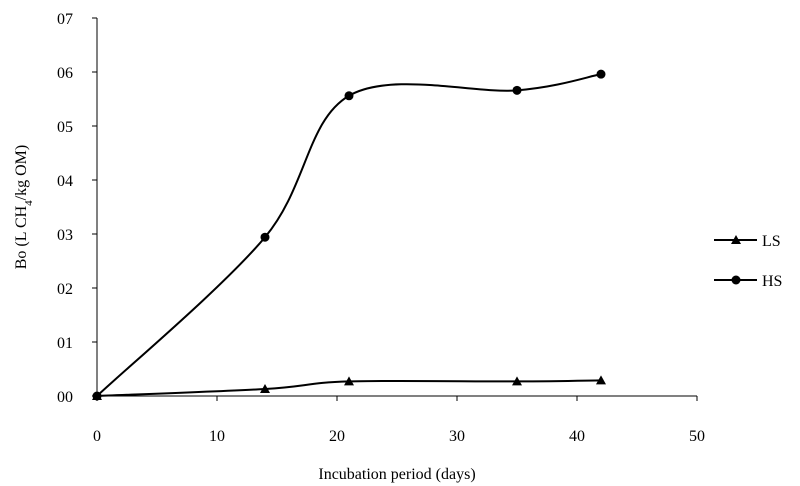 Image resolution: width=800 pixels, height=486 pixels. What do you see at coordinates (21, 173) in the screenshot?
I see `y-axis-title-tail: /kg OM)` at bounding box center [21, 173].